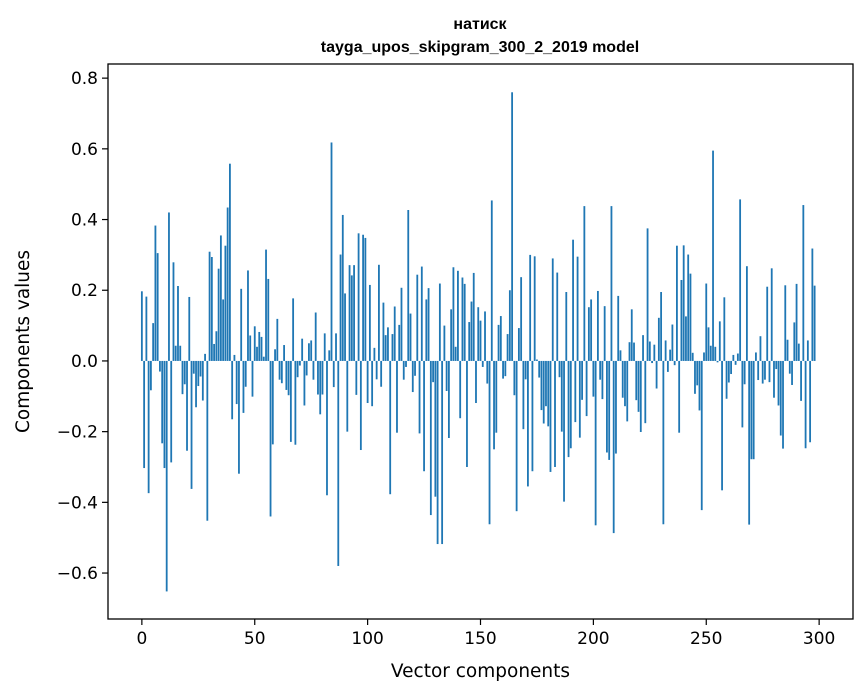  I want to click on y-tick-label: −0.6, so click(77, 574).